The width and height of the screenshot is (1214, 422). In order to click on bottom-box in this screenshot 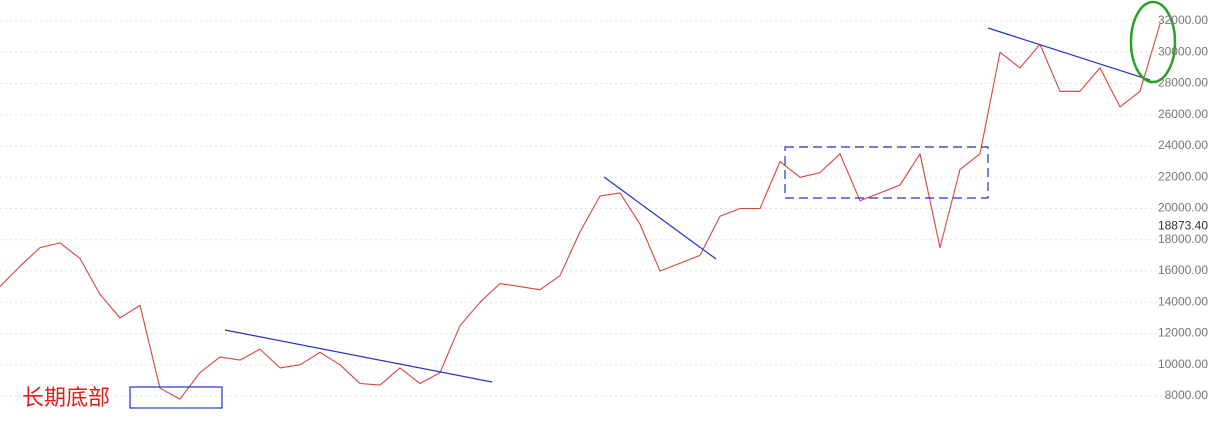, I will do `click(176, 397)`.